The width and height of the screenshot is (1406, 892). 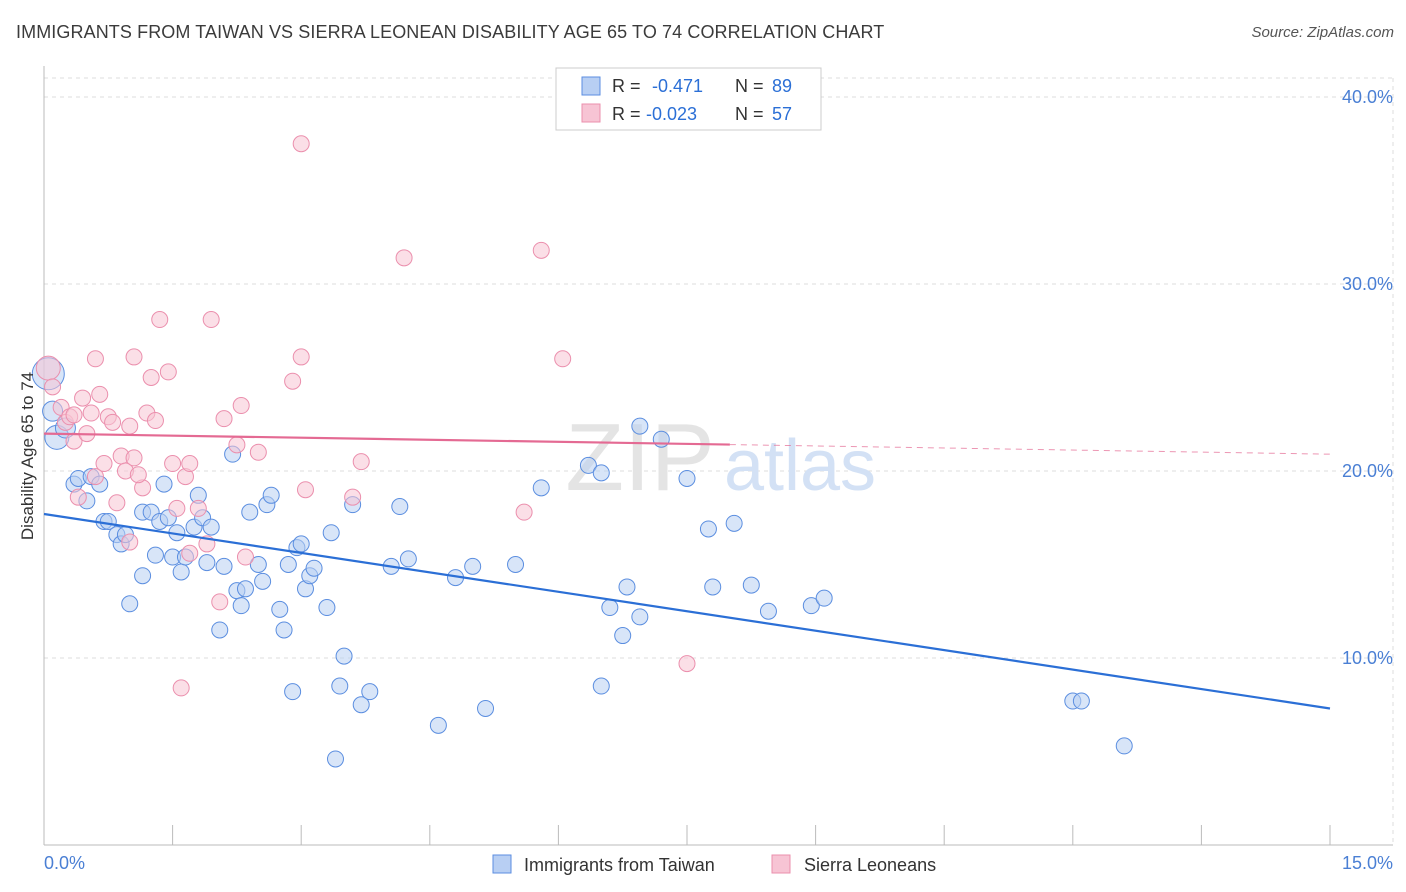 What do you see at coordinates (626, 86) in the screenshot?
I see `stats-r-label-1: R =` at bounding box center [626, 86].